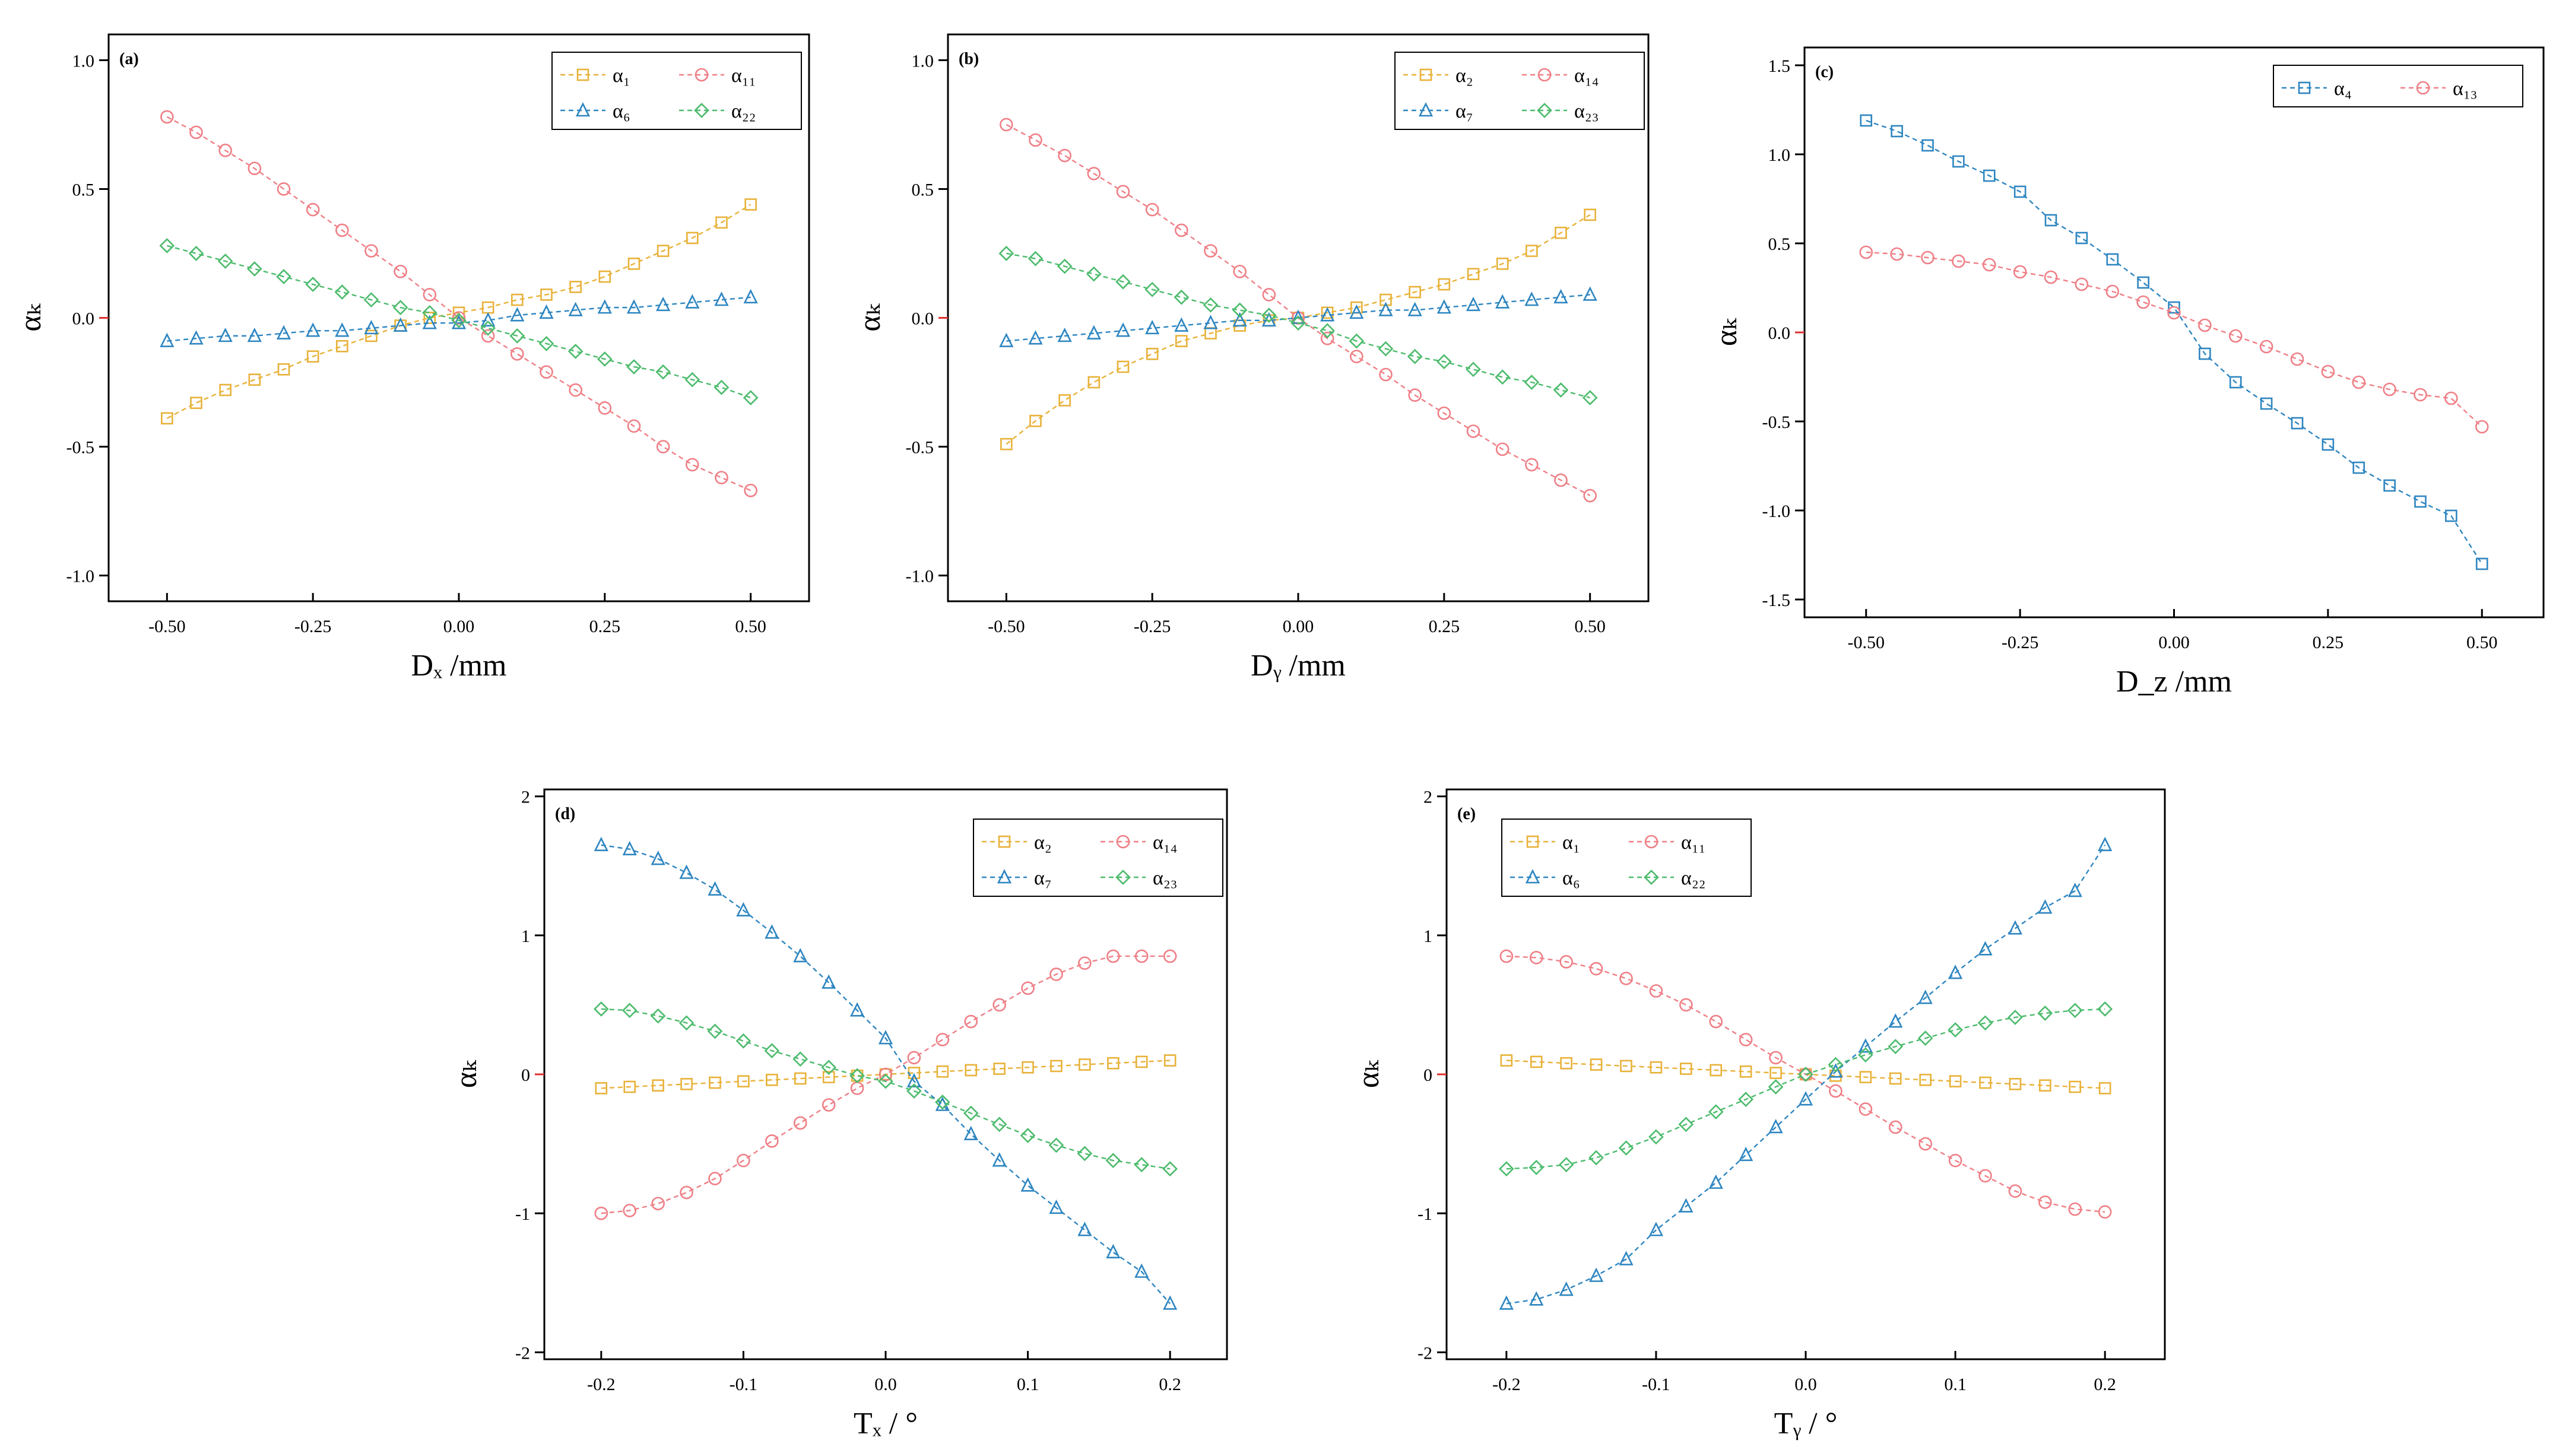 This screenshot has height=1456, width=2556. I want to click on legend-label: α₂₃, so click(1165, 878).